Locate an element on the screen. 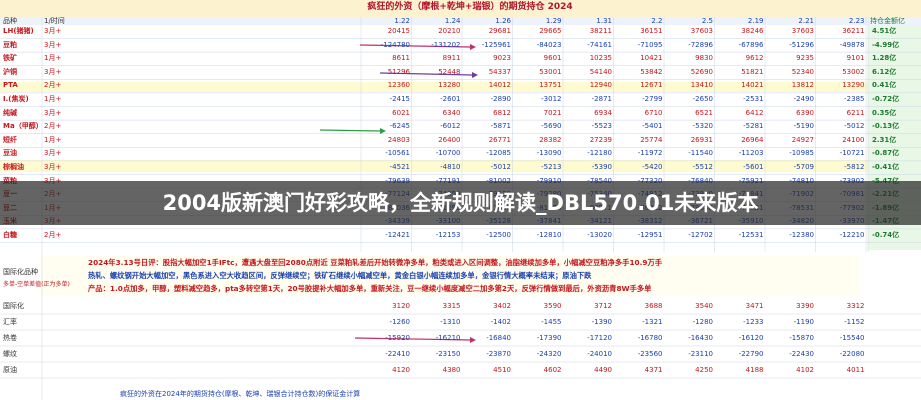 The image size is (921, 400). cell-value: 37603 is located at coordinates (701, 31).